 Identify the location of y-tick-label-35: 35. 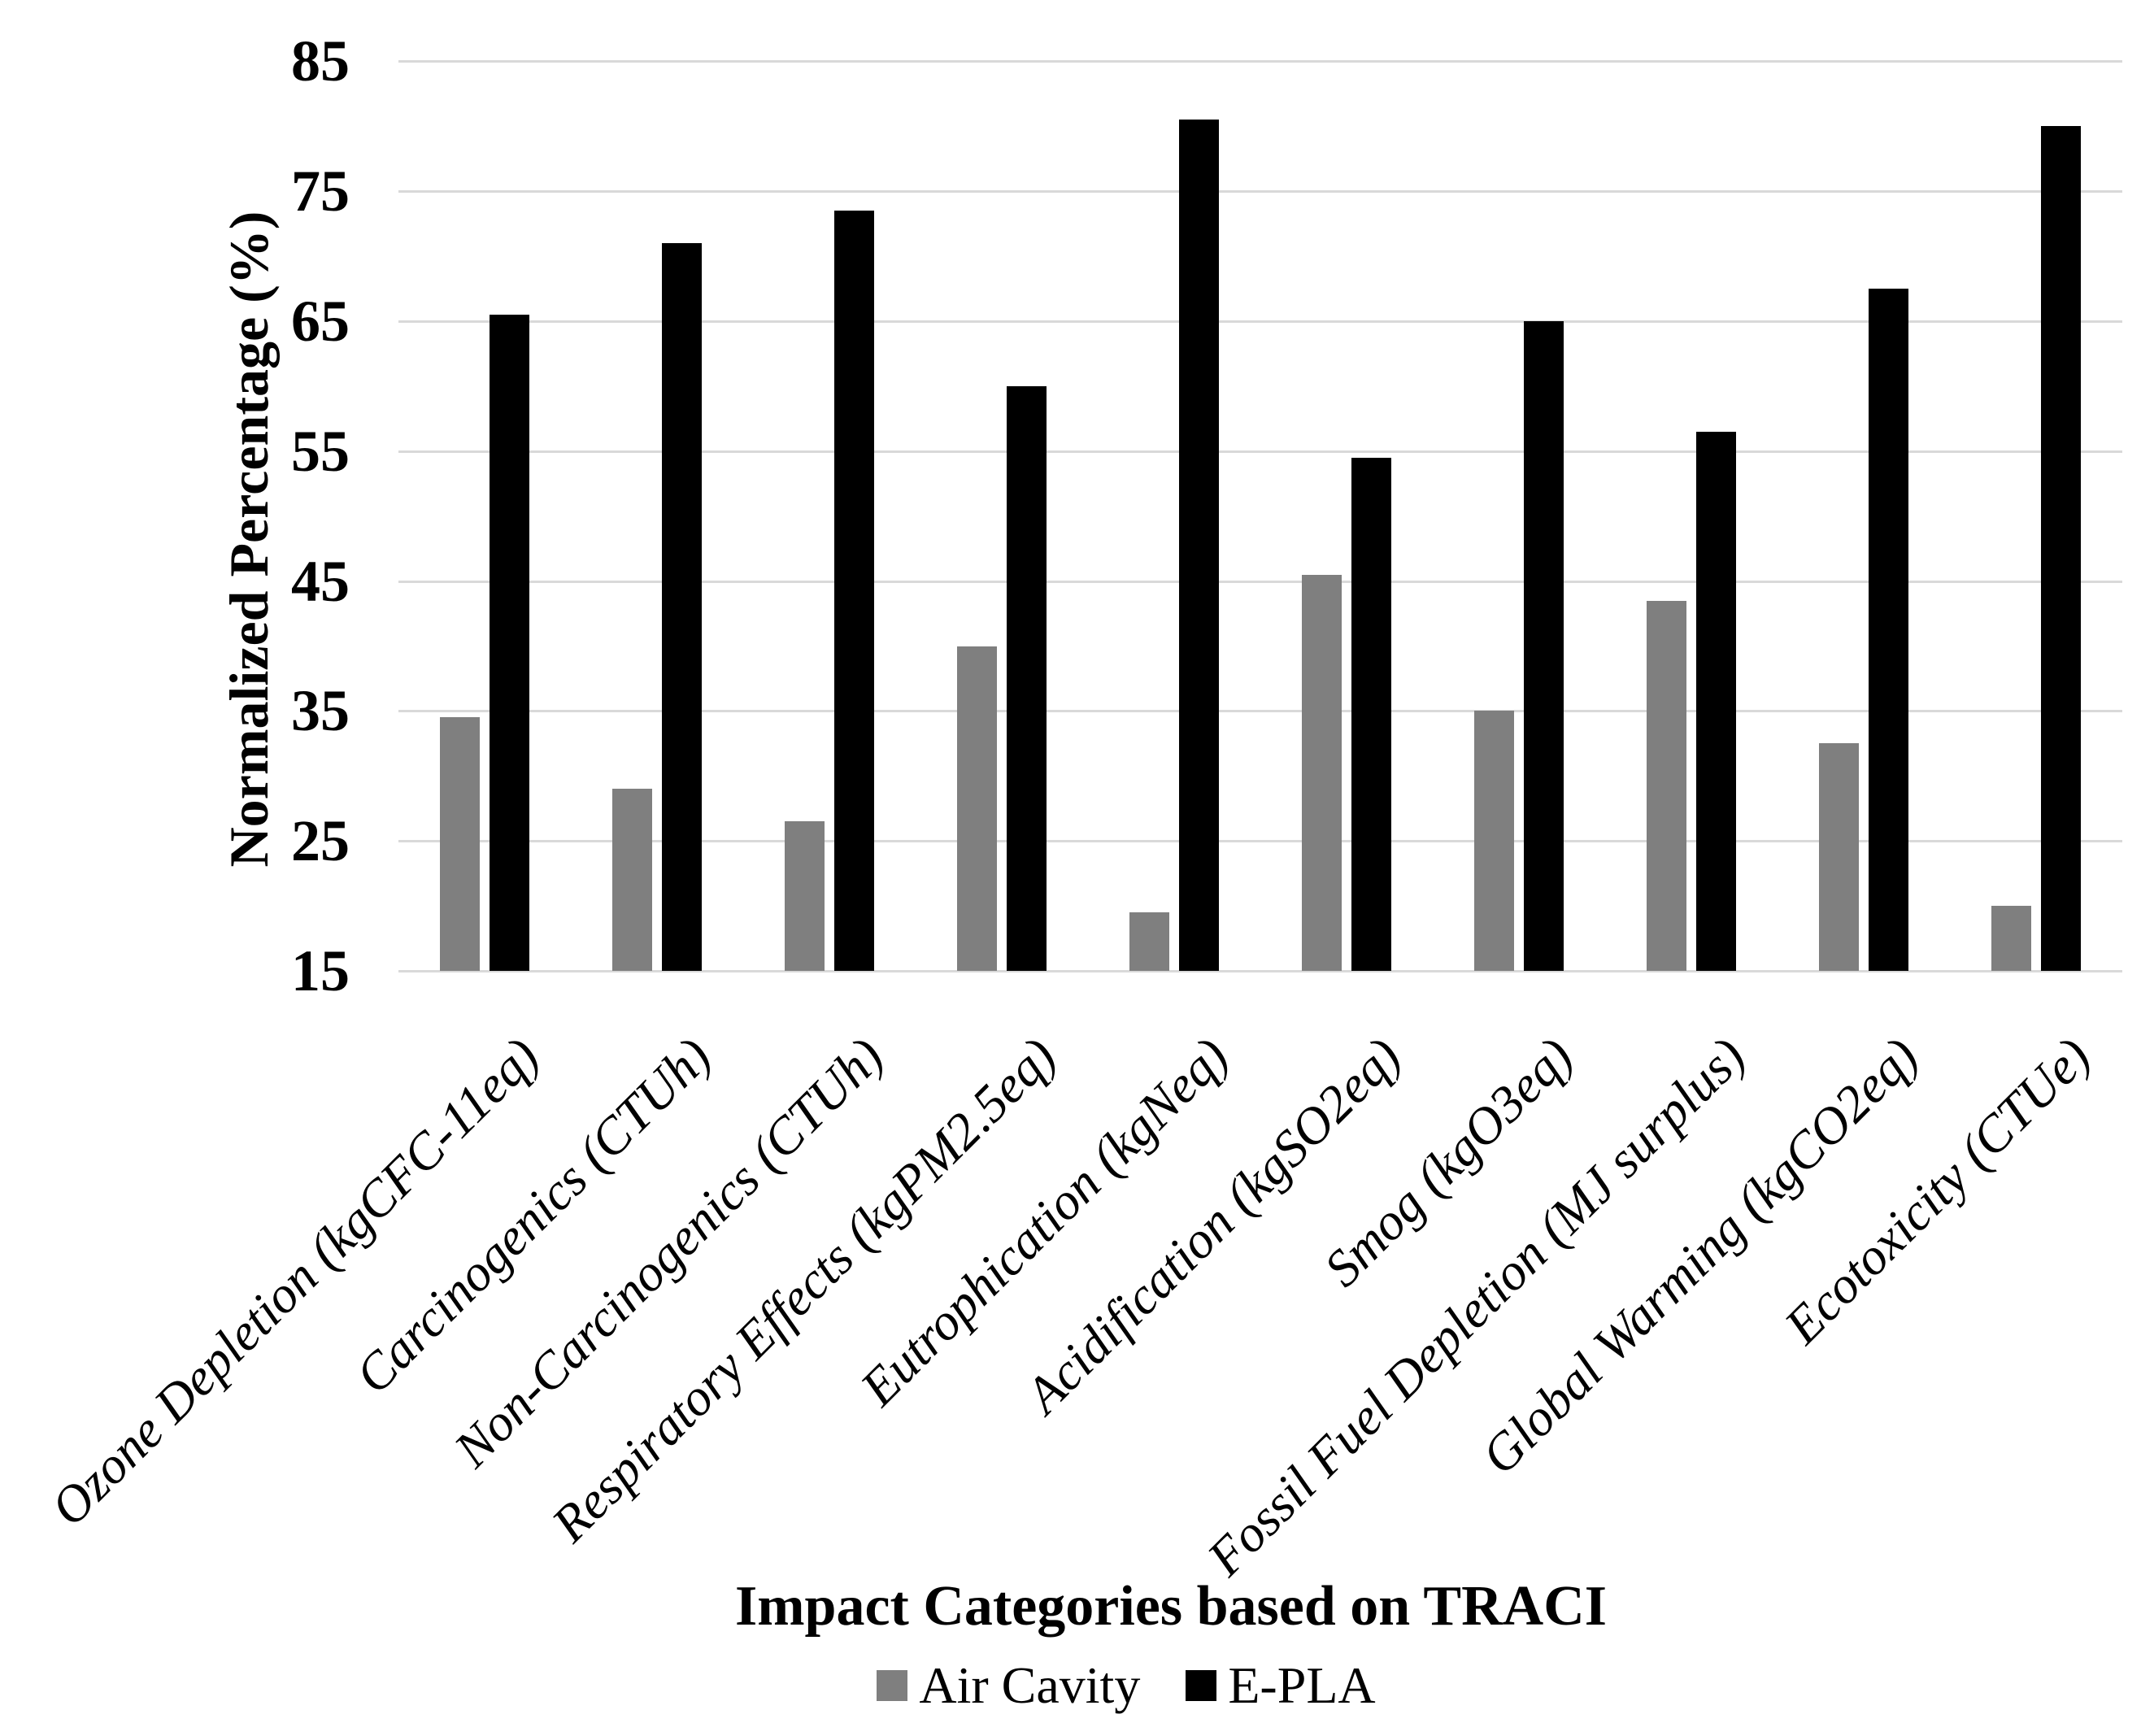
(320, 711).